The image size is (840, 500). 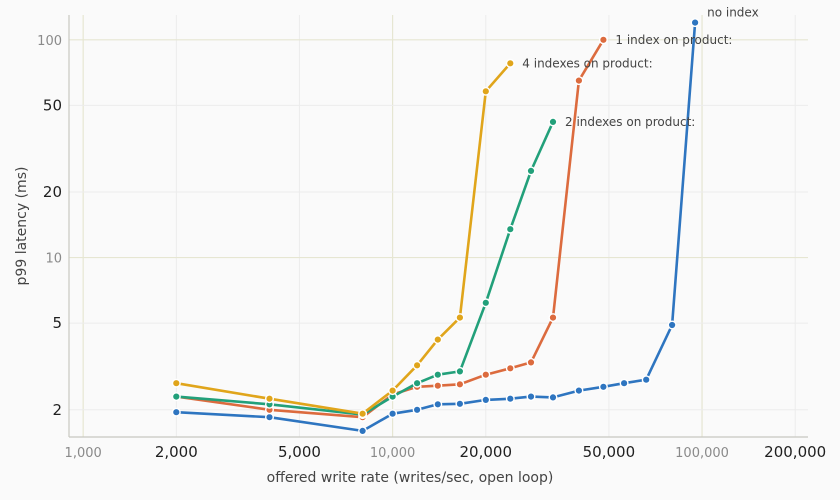 I want to click on y-tick-label: 5, so click(x=57, y=323).